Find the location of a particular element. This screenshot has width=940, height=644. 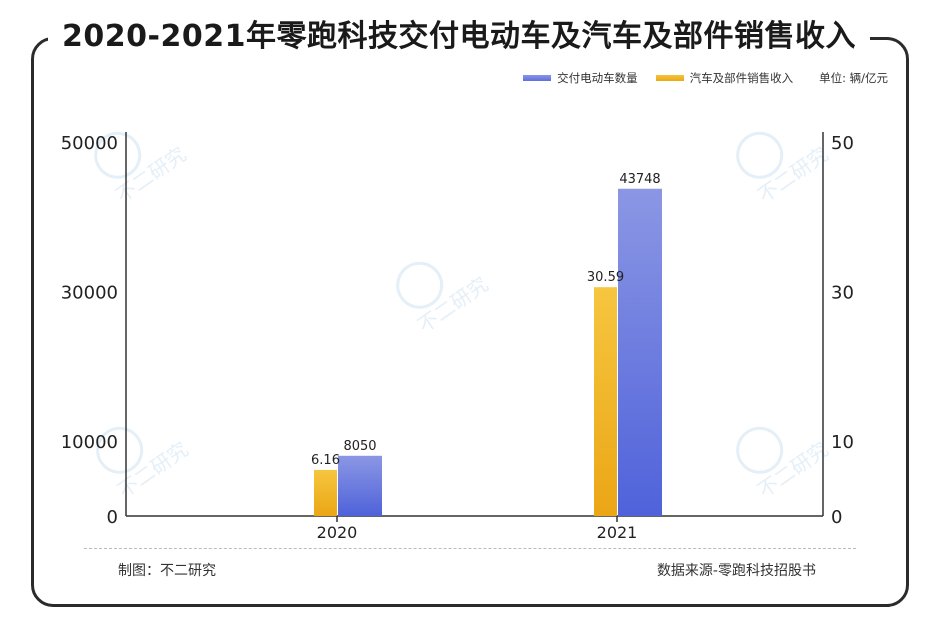

watermark-4: 不二研究 is located at coordinates (784, 169).